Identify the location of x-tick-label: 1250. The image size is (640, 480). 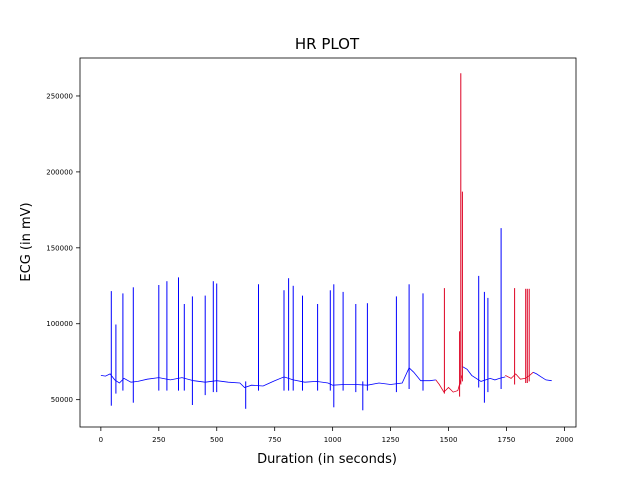
(391, 440).